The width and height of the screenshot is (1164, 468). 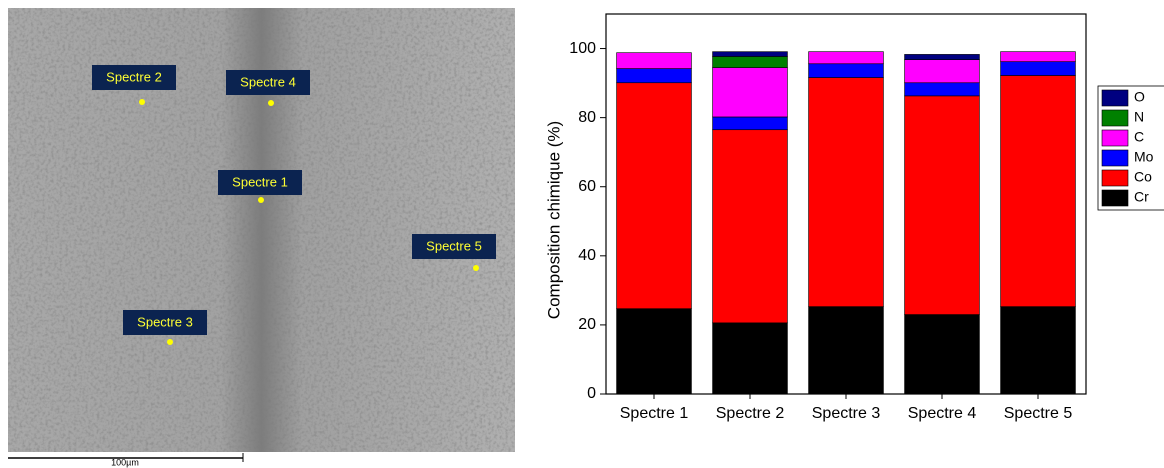 What do you see at coordinates (1139, 117) in the screenshot?
I see `legend-label: N` at bounding box center [1139, 117].